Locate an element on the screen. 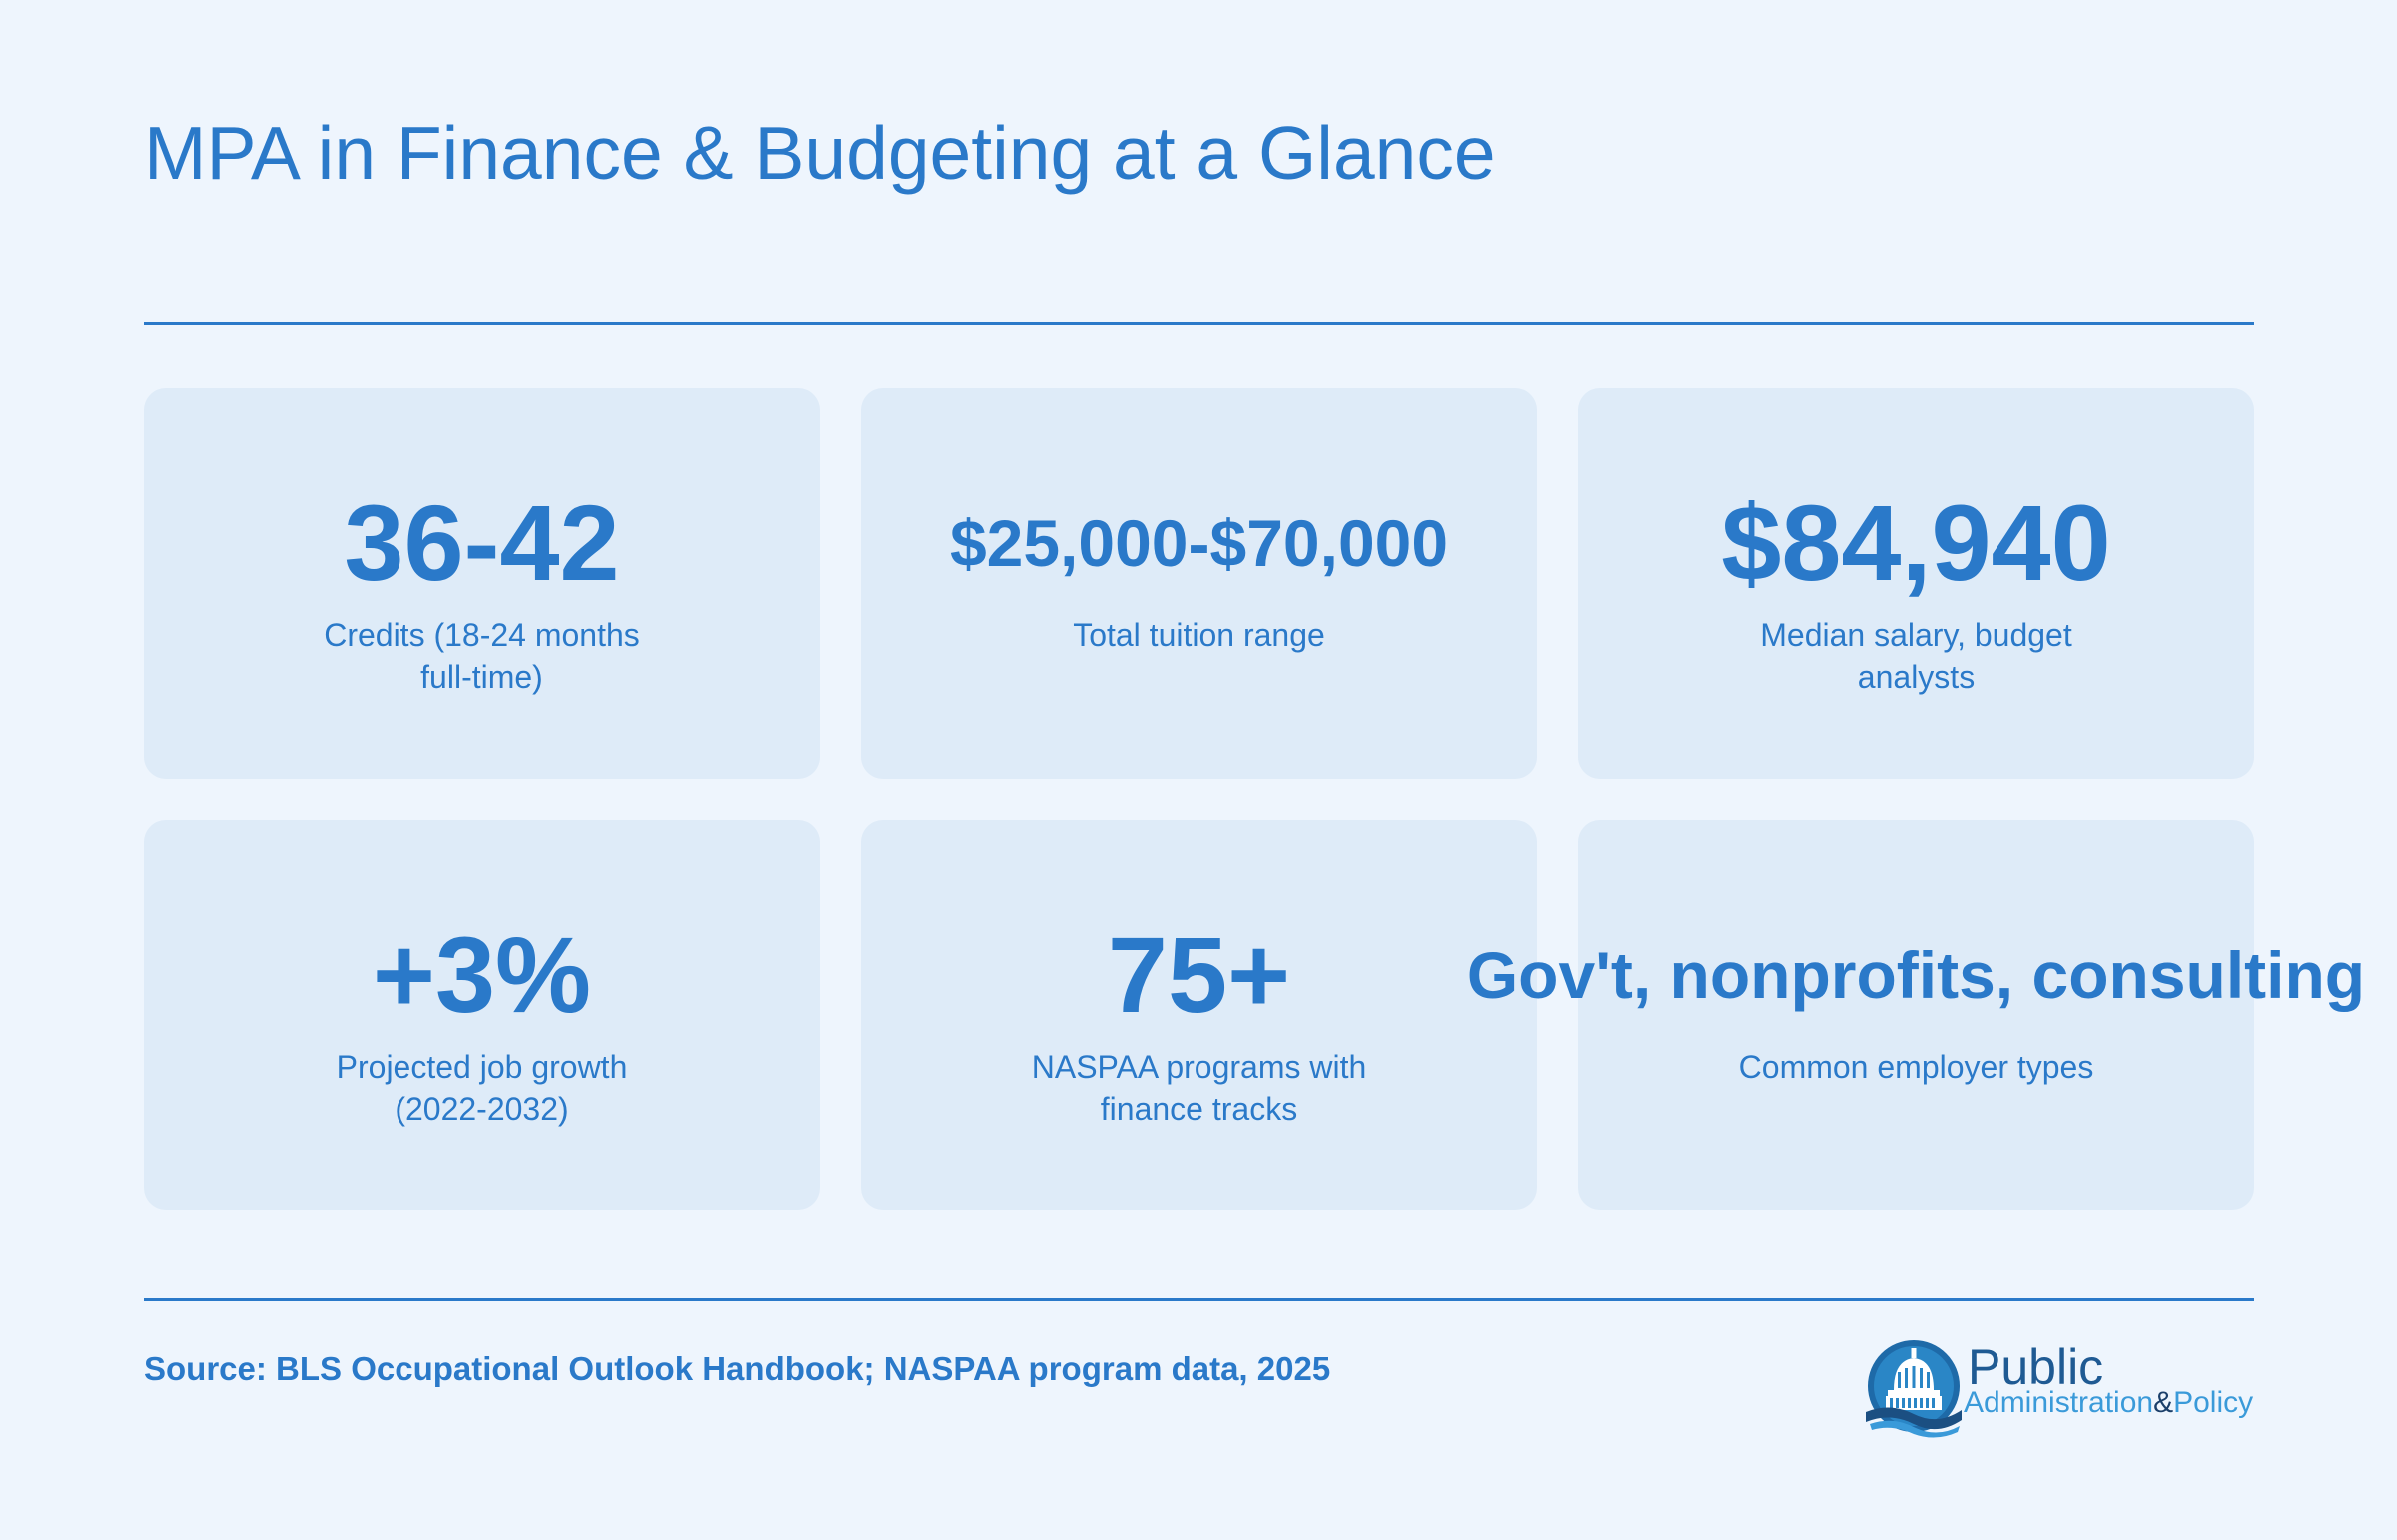 The image size is (2397, 1540). stat-card-tuition: $25,000-$70,000 Total tuition range is located at coordinates (1199, 583).